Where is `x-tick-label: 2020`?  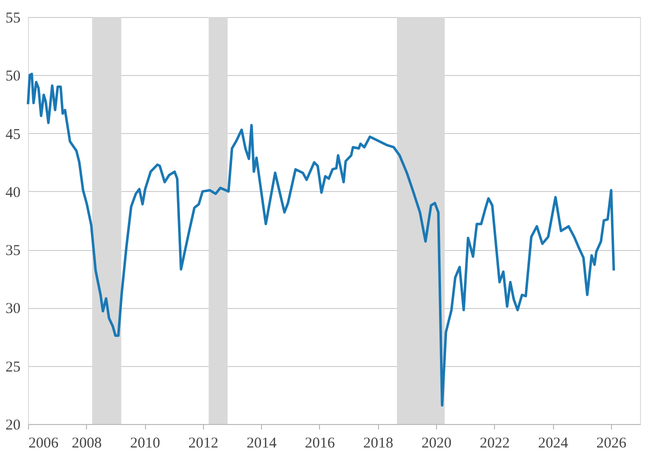 x-tick-label: 2020 is located at coordinates (437, 444).